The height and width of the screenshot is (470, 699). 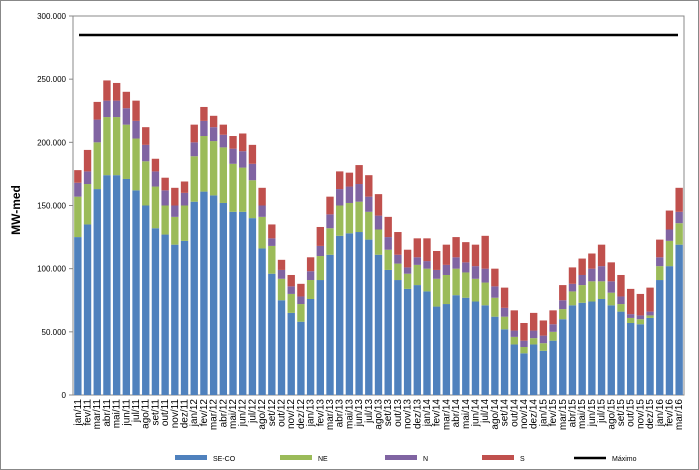 I want to click on x-tick-label: fev/11, so click(x=88, y=412).